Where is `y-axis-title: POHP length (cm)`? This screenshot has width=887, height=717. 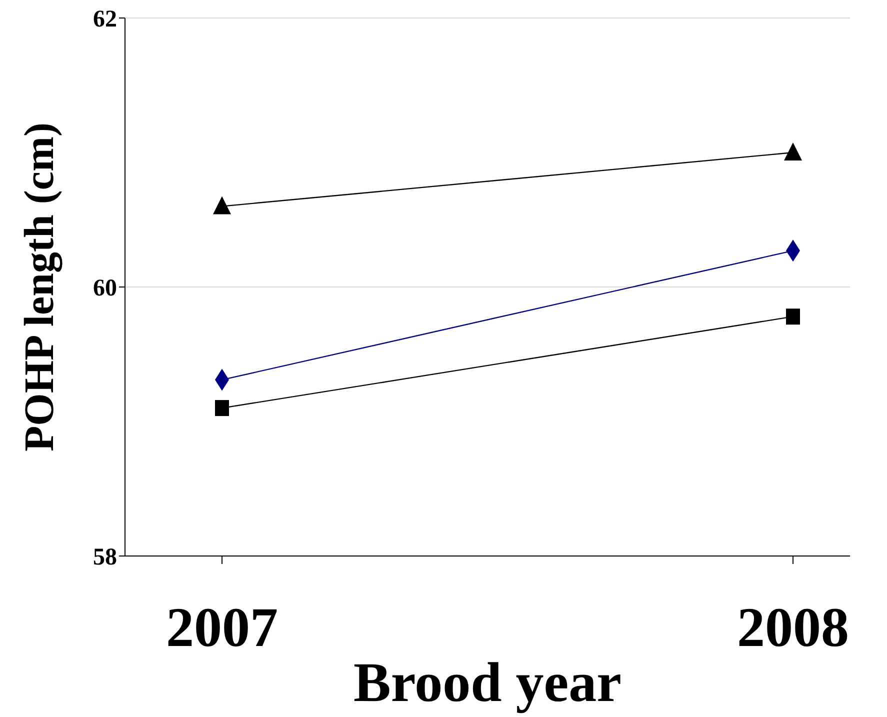 y-axis-title: POHP length (cm) is located at coordinates (39, 287).